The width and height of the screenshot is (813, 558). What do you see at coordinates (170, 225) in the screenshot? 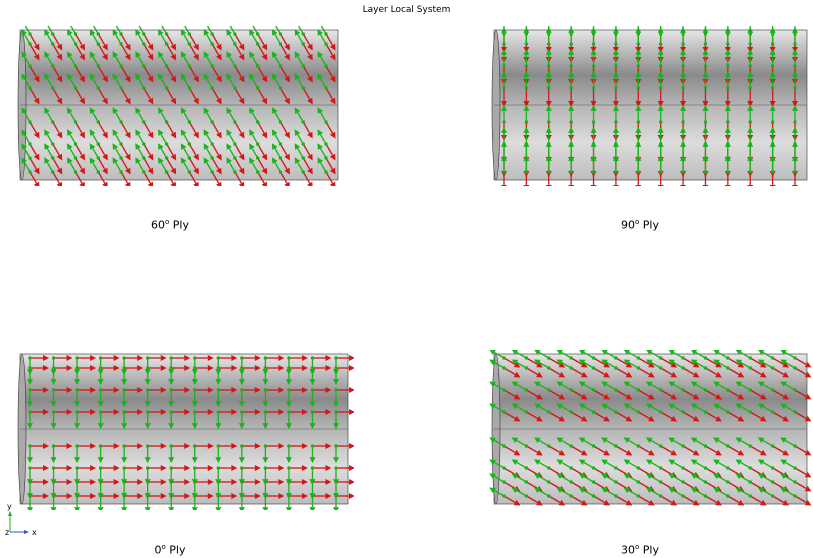
I see `ply-60-label: 60o Ply` at bounding box center [170, 225].